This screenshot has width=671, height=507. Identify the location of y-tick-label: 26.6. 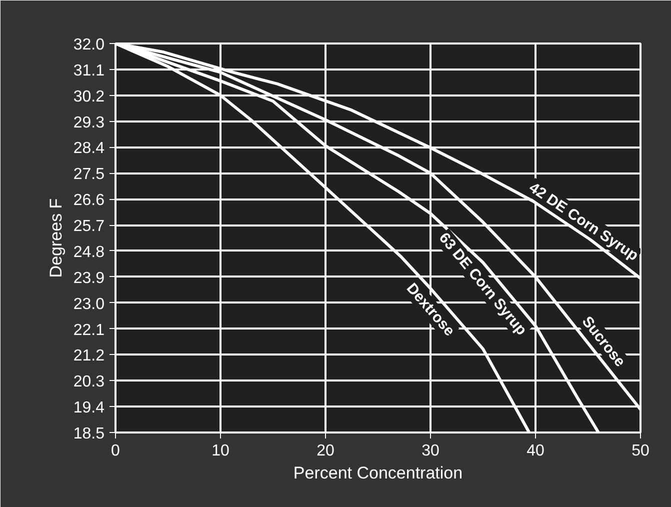
(89, 201).